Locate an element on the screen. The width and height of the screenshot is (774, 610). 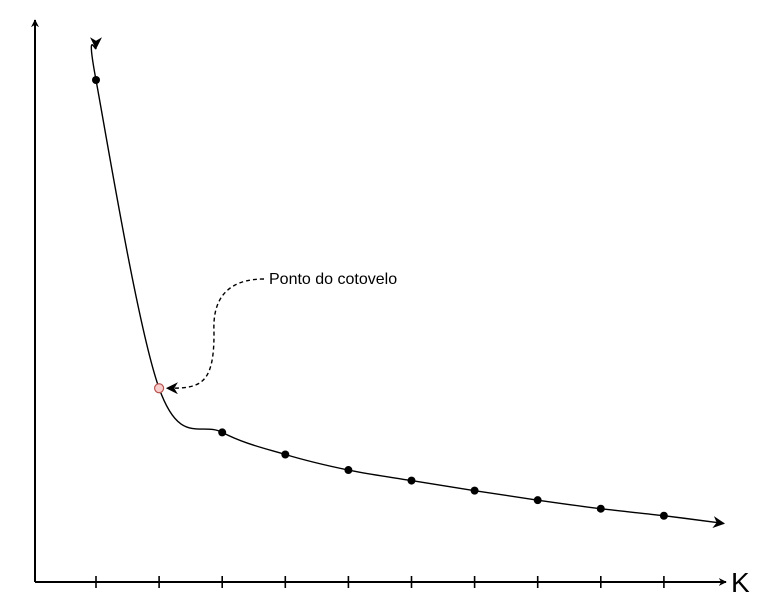
elbow-annotation-arrow is located at coordinates (215, 336).